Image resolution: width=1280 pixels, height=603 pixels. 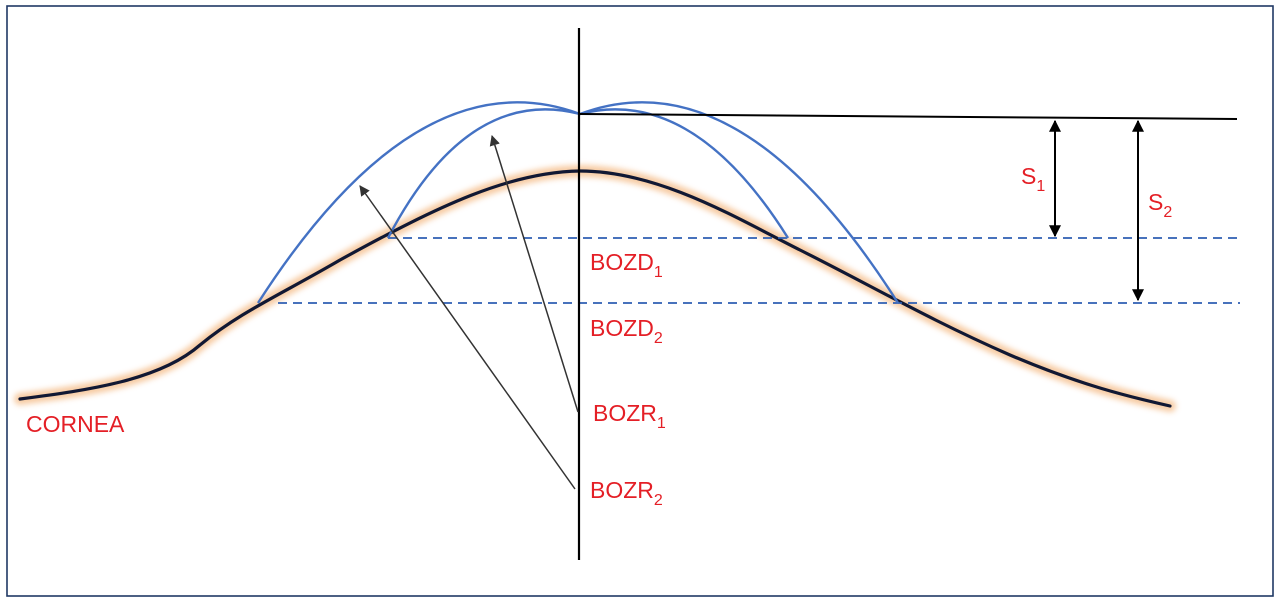 What do you see at coordinates (622, 262) in the screenshot?
I see `label-bozd1-main: BOZD` at bounding box center [622, 262].